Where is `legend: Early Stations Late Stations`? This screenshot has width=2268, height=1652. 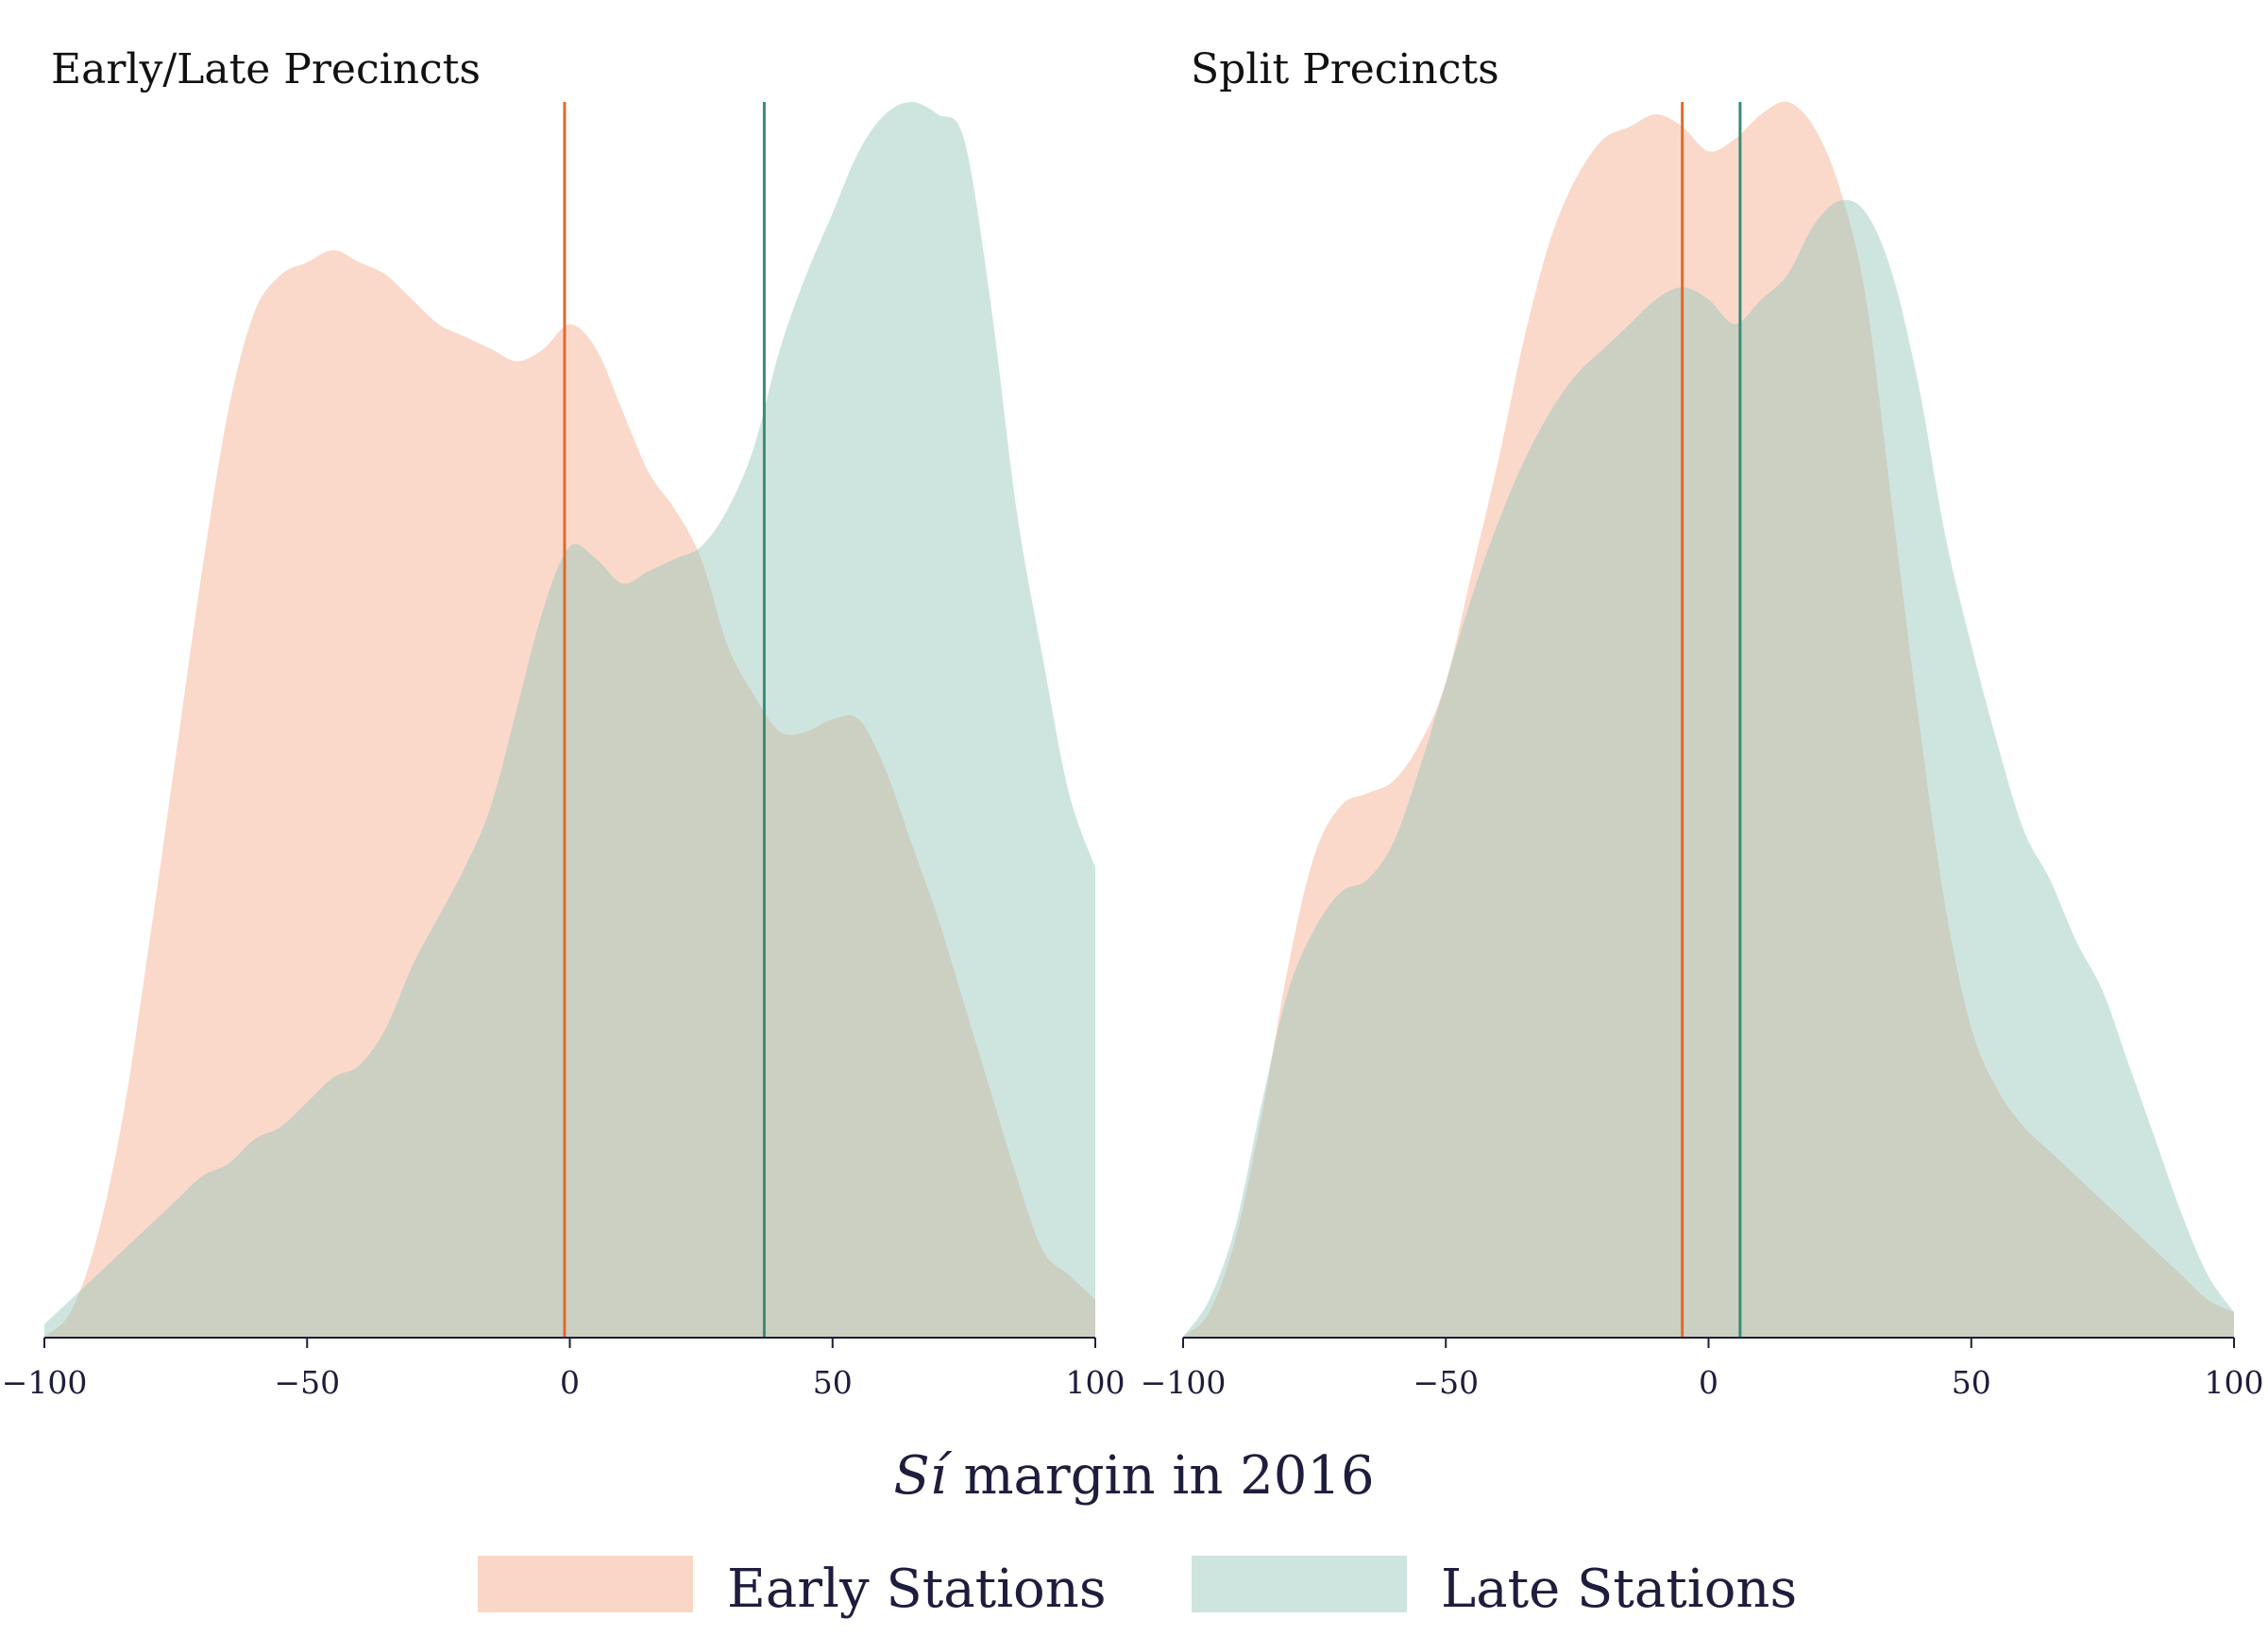 legend: Early Stations Late Stations is located at coordinates (1137, 1588).